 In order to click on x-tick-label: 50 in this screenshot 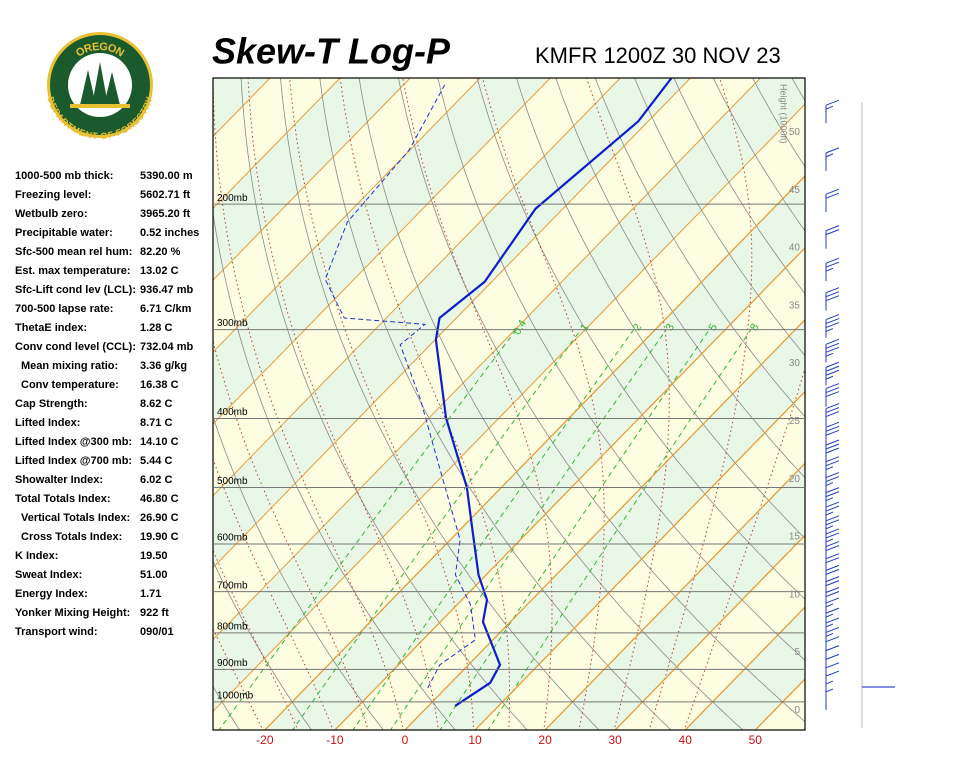, I will do `click(756, 740)`.